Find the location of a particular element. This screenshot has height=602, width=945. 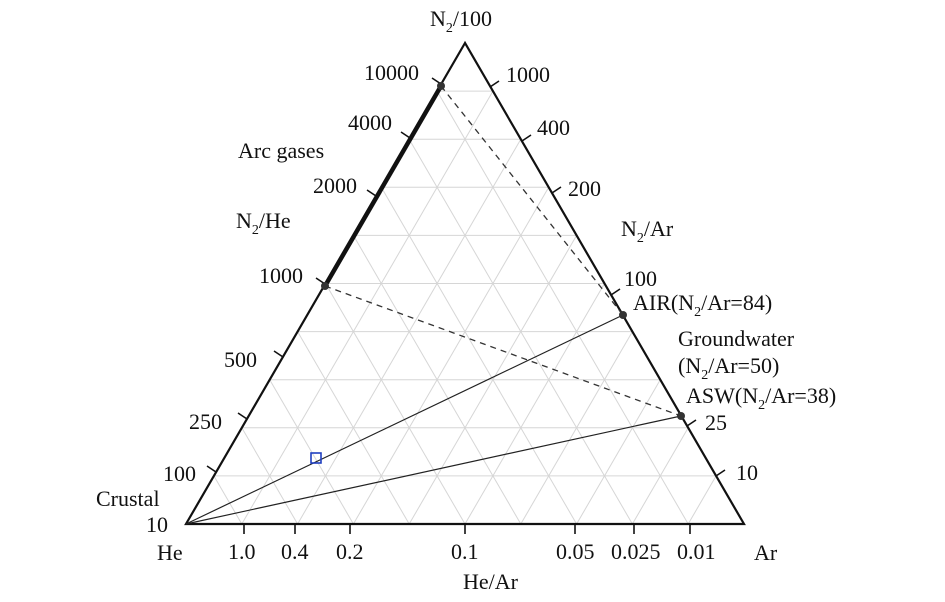

bottom-tick-label: 0.05 is located at coordinates (575, 551).